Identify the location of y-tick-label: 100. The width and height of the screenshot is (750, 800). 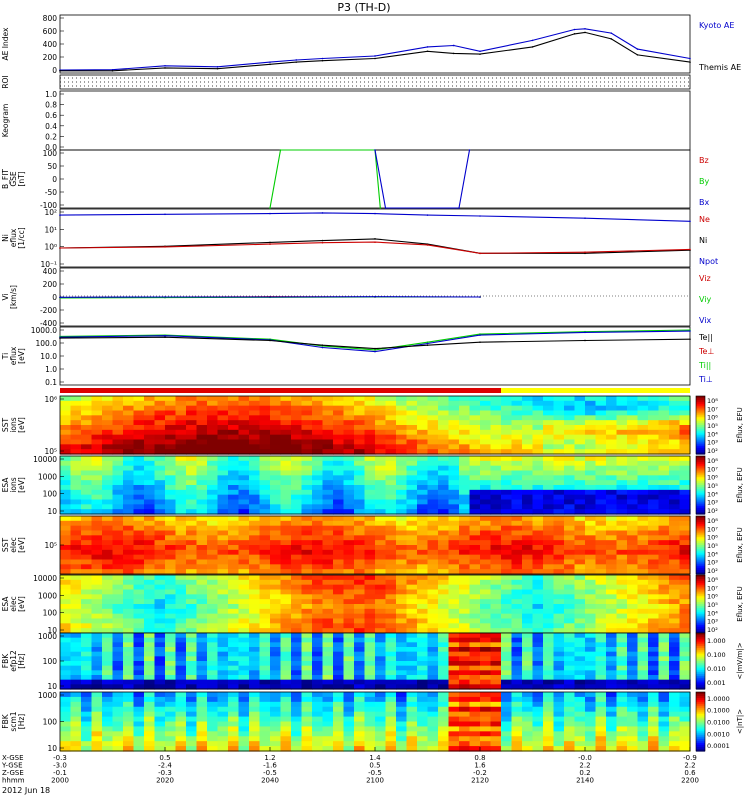
(50, 661).